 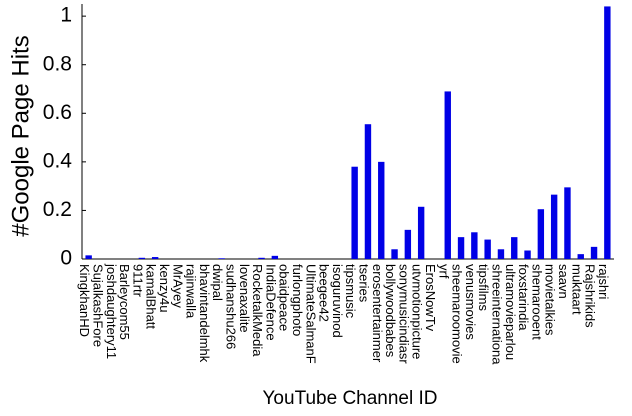 I want to click on x-tick-label: movietalkies, so click(x=550, y=300).